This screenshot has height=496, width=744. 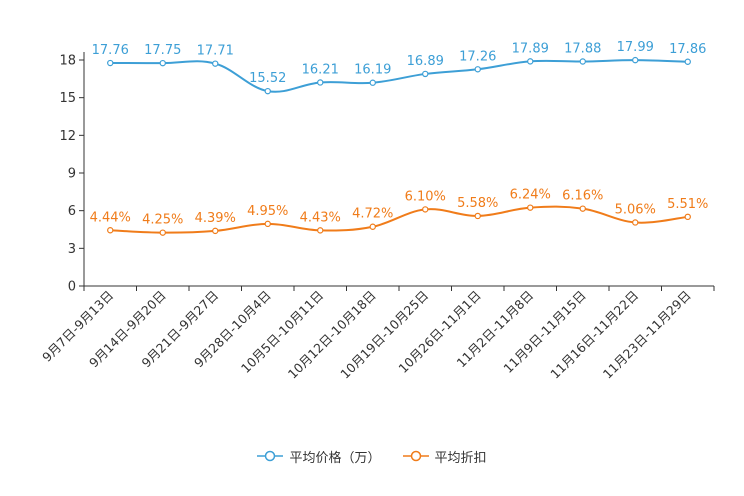 What do you see at coordinates (72, 287) in the screenshot?
I see `y-tick-label: 0` at bounding box center [72, 287].